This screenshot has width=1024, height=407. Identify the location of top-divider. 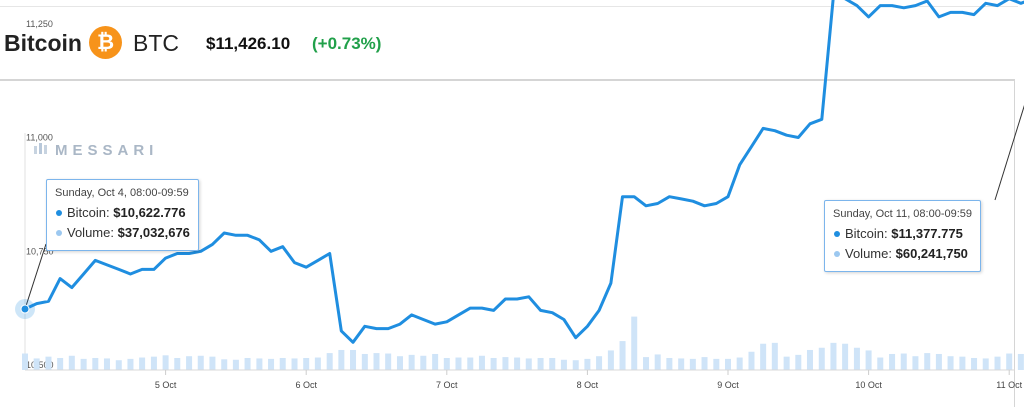
(509, 6).